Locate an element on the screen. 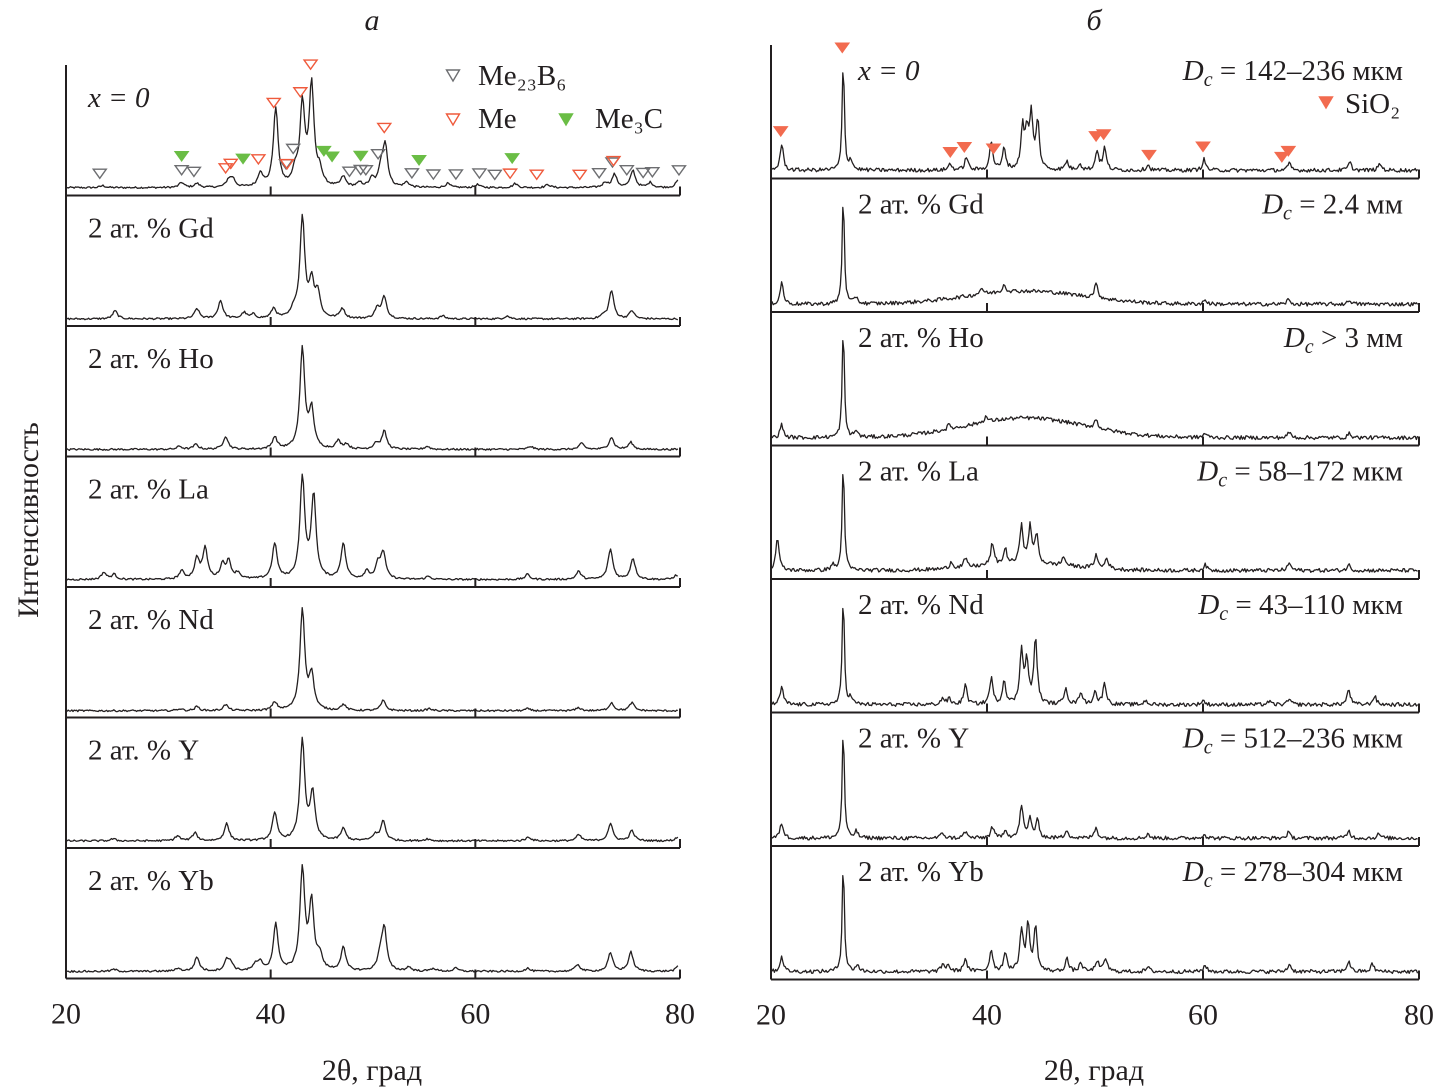  legend-label-me23b6: Me₂₃B₆ is located at coordinates (522, 76).